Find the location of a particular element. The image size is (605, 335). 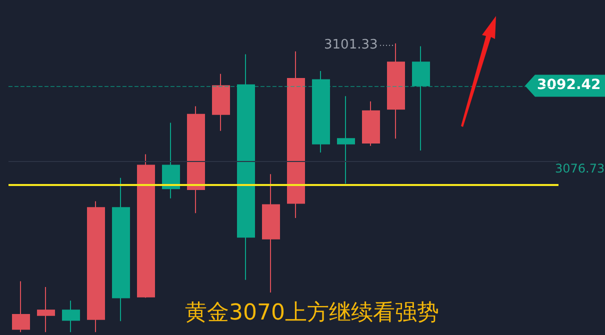

text: 3076.73 is located at coordinates (580, 168).